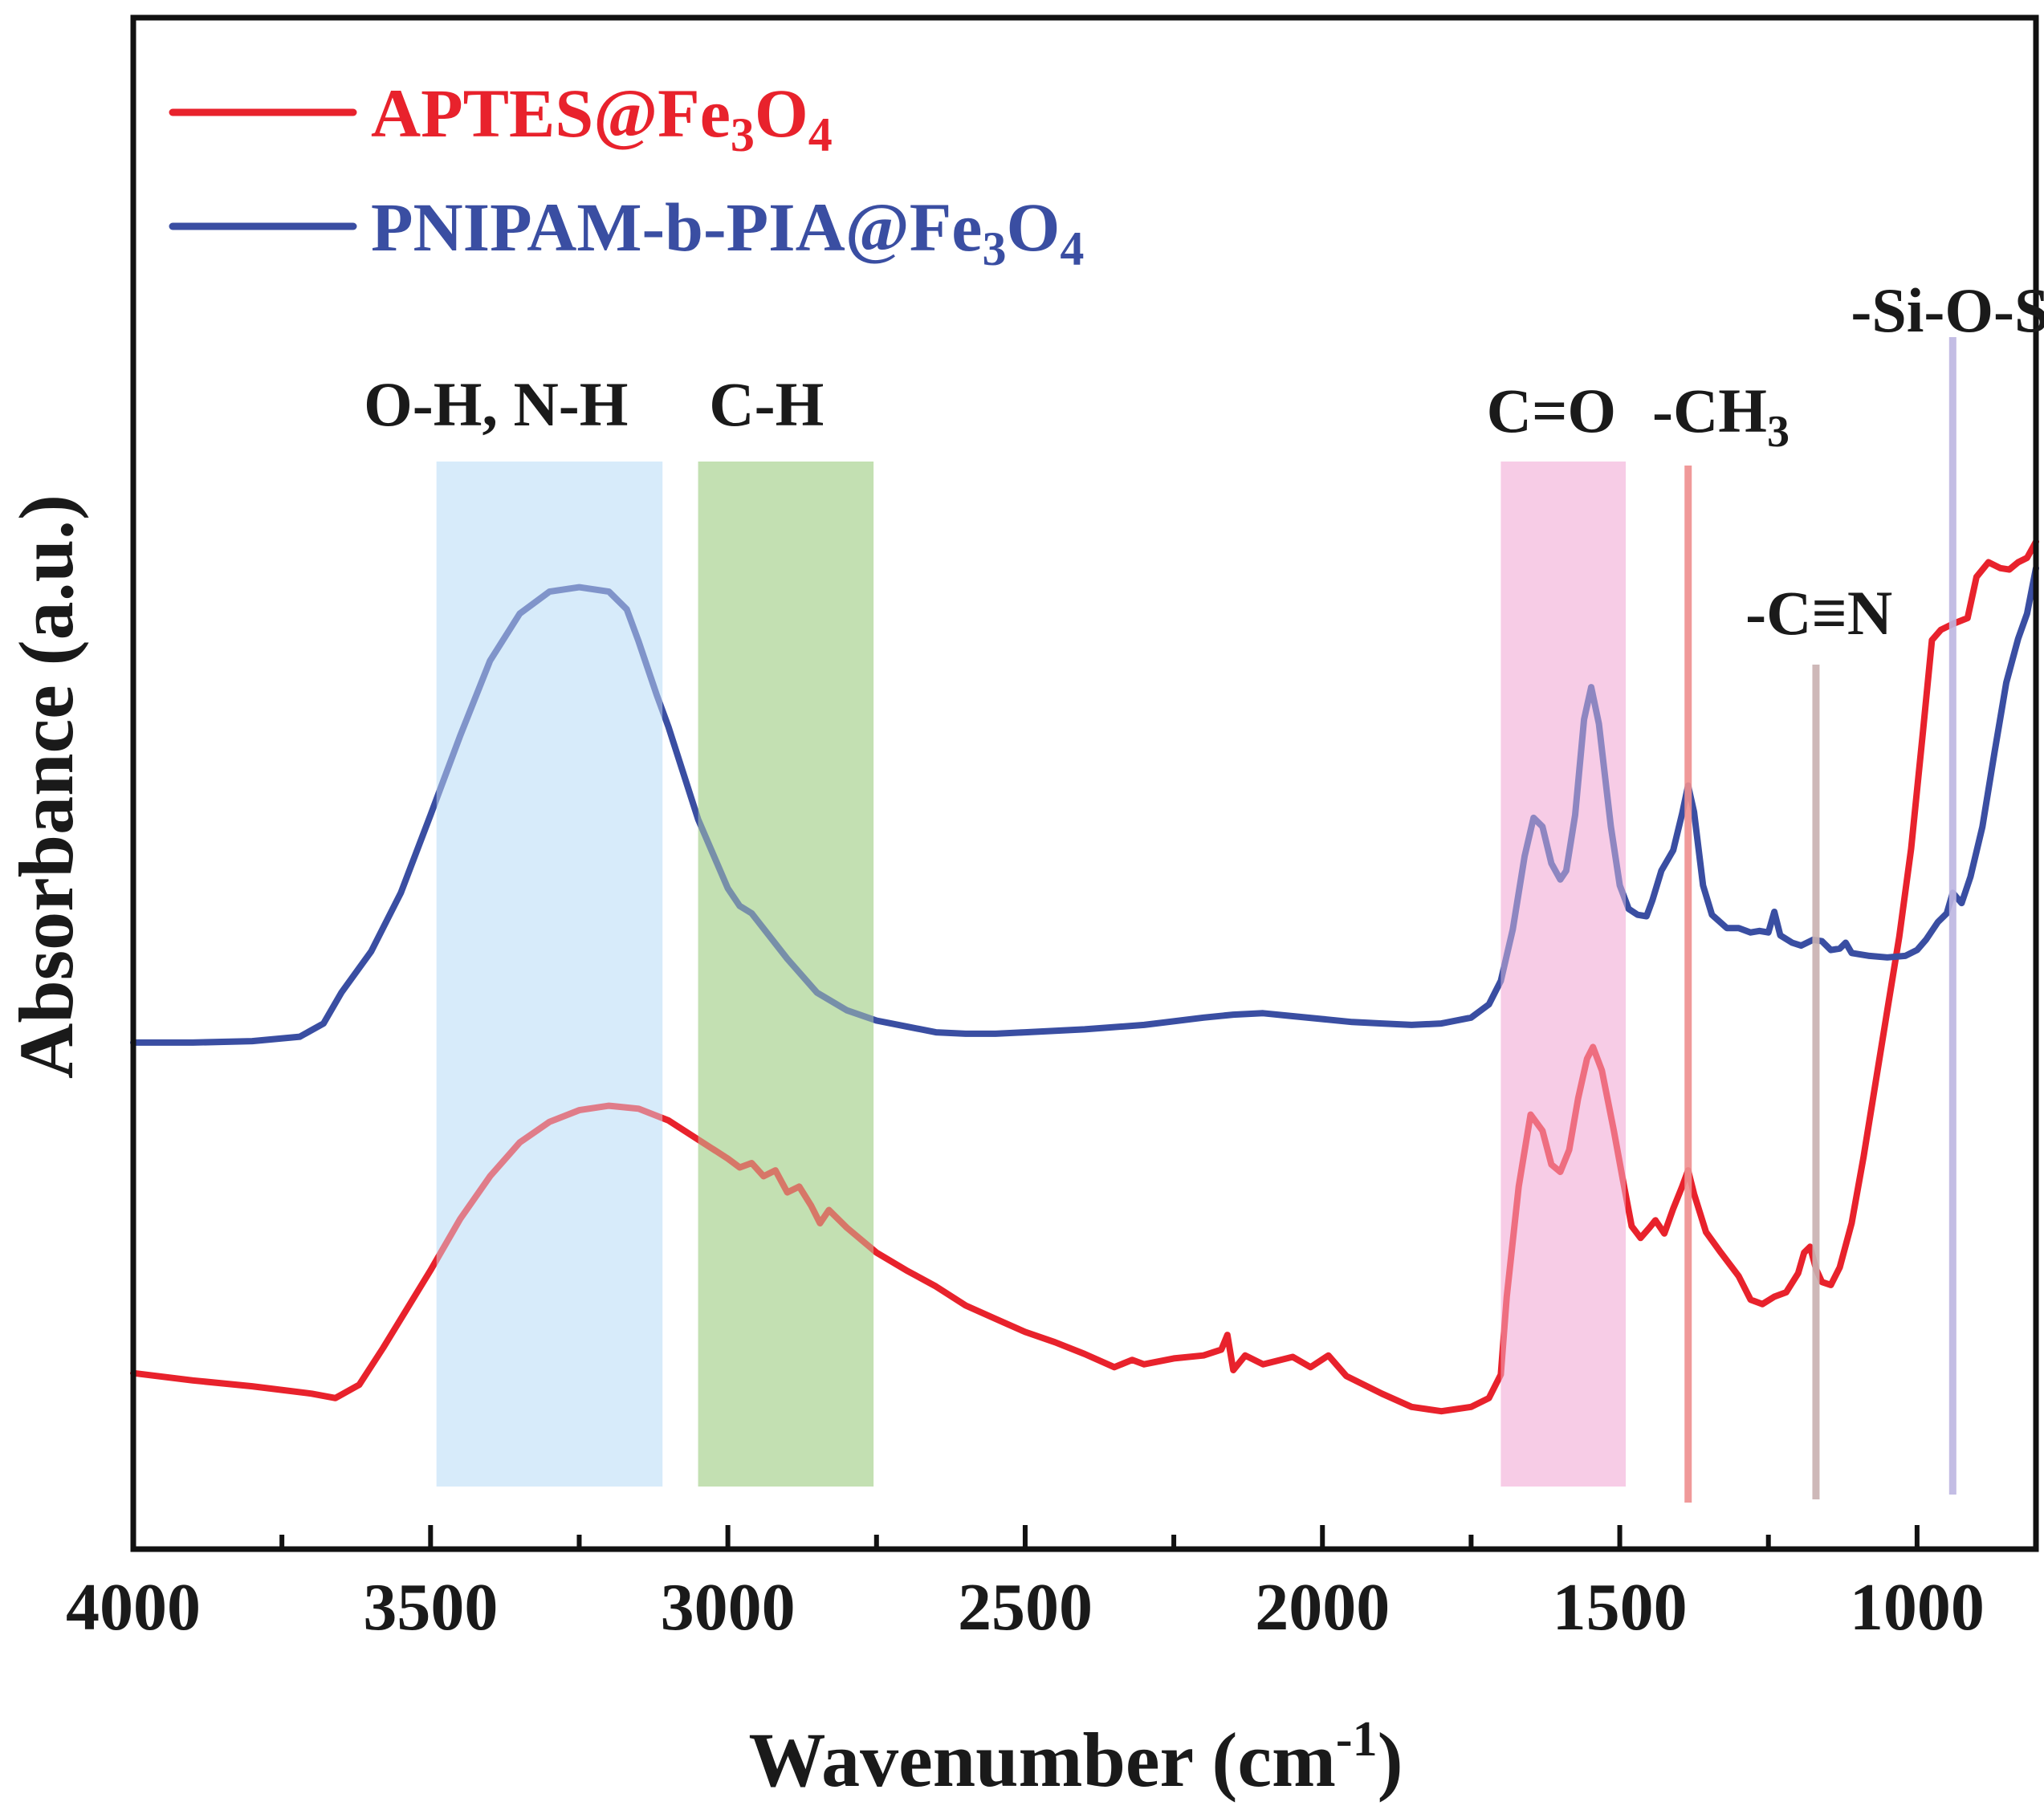 The width and height of the screenshot is (2044, 1810). I want to click on x-tick-label-3000: 3000, so click(728, 1607).